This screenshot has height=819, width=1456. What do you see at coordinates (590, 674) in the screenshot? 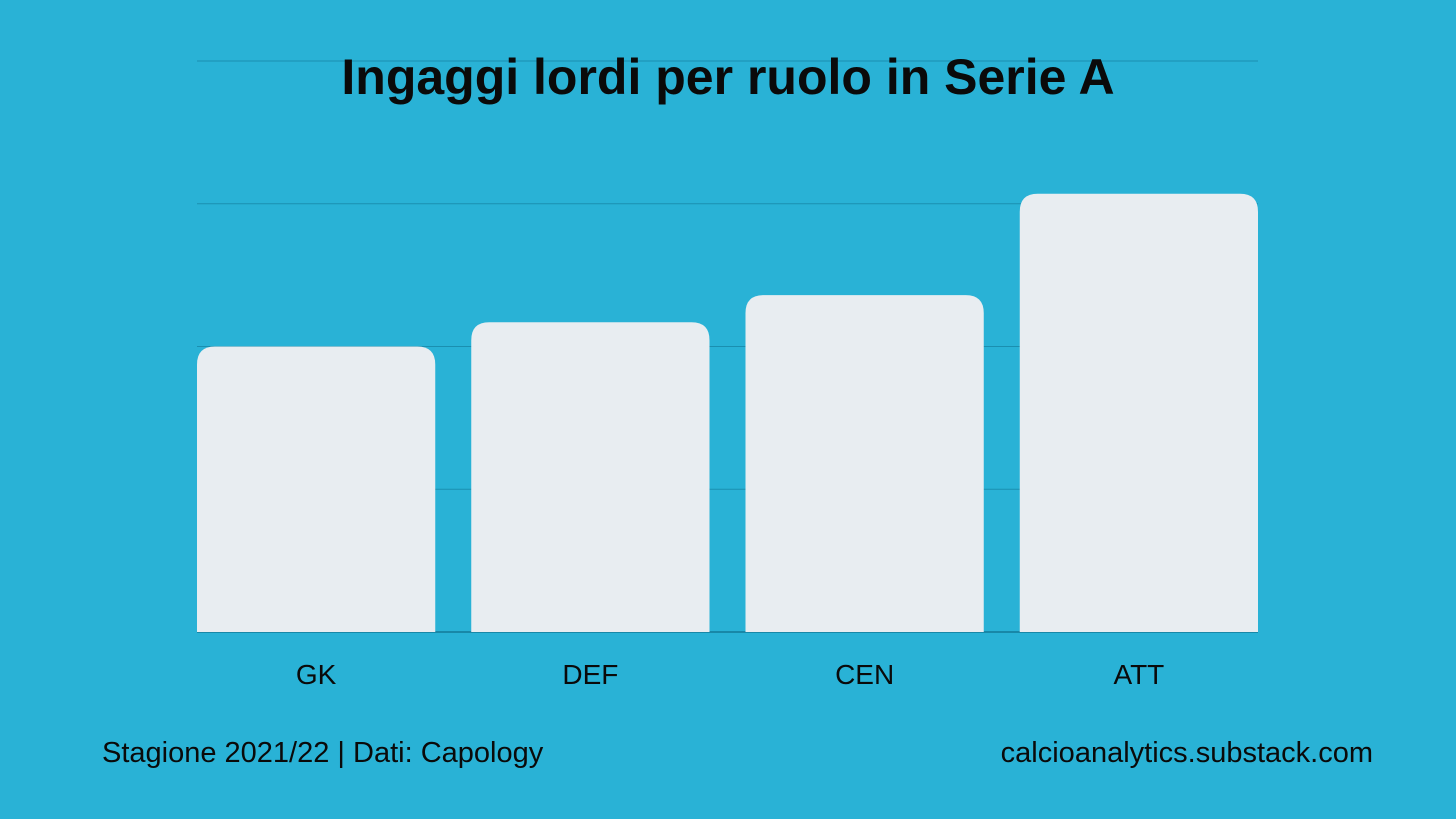
I see `category-label-def: DEF` at bounding box center [590, 674].